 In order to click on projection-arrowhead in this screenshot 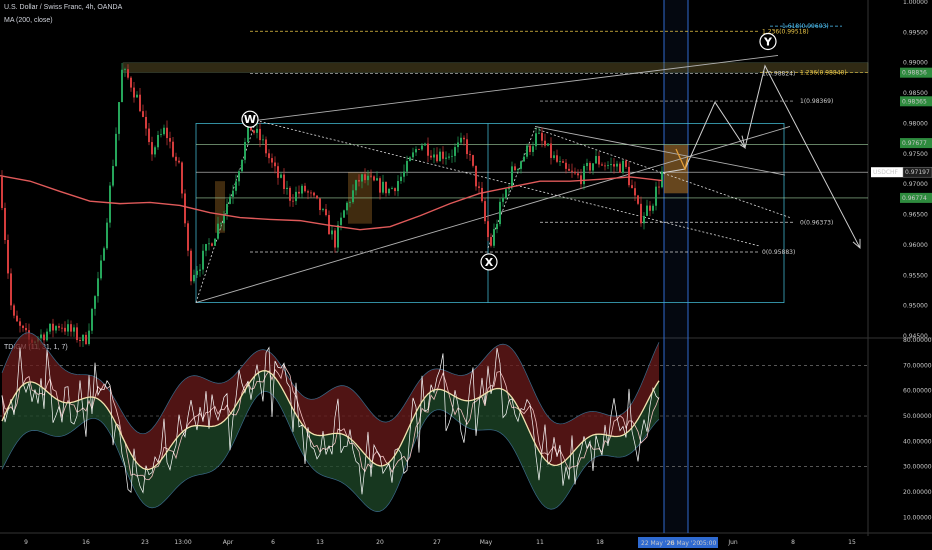, I will do `click(856, 244)`.